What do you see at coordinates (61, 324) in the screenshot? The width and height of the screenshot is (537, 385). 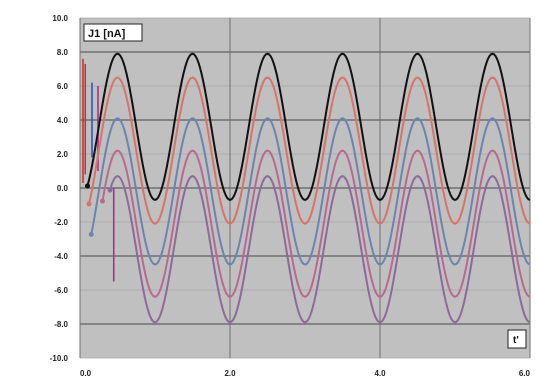 I see `y-tick-label: -8.0` at bounding box center [61, 324].